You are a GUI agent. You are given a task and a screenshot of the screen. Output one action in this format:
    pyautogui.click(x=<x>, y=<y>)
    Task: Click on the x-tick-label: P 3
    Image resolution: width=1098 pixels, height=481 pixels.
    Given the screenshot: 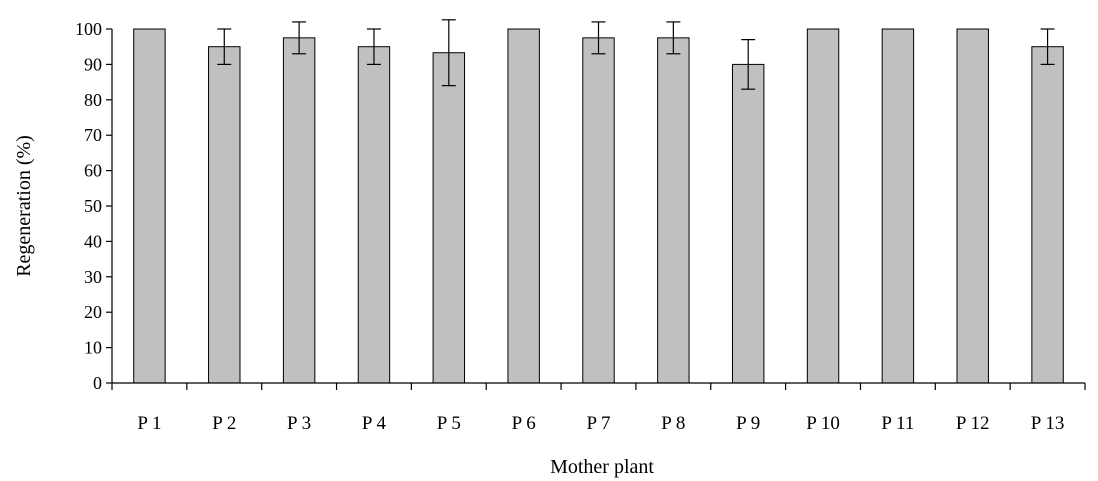 What is the action you would take?
    pyautogui.click(x=299, y=423)
    